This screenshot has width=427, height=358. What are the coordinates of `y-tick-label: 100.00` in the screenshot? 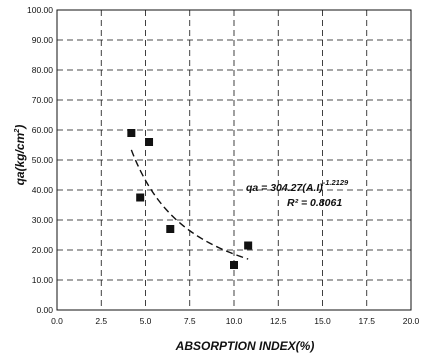 It's located at (40, 10).